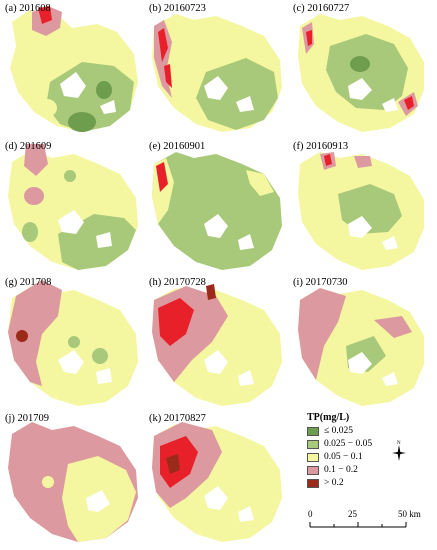  I want to click on panel-label: (f) 20160913, so click(321, 146).